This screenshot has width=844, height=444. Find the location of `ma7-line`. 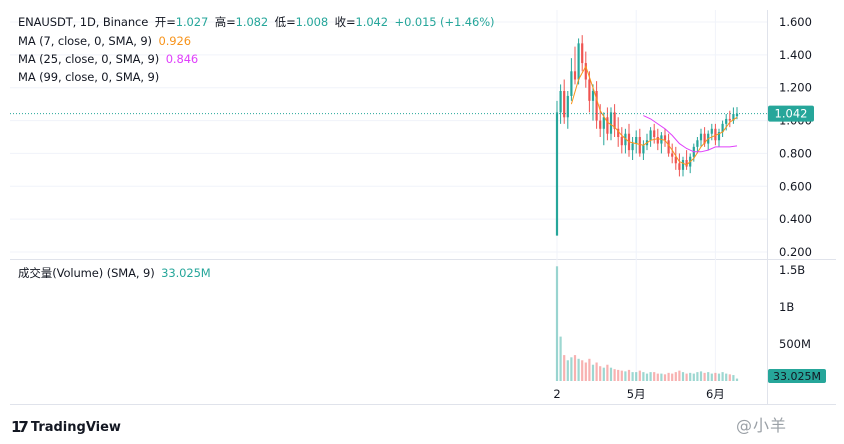

ma7-line is located at coordinates (654, 115).